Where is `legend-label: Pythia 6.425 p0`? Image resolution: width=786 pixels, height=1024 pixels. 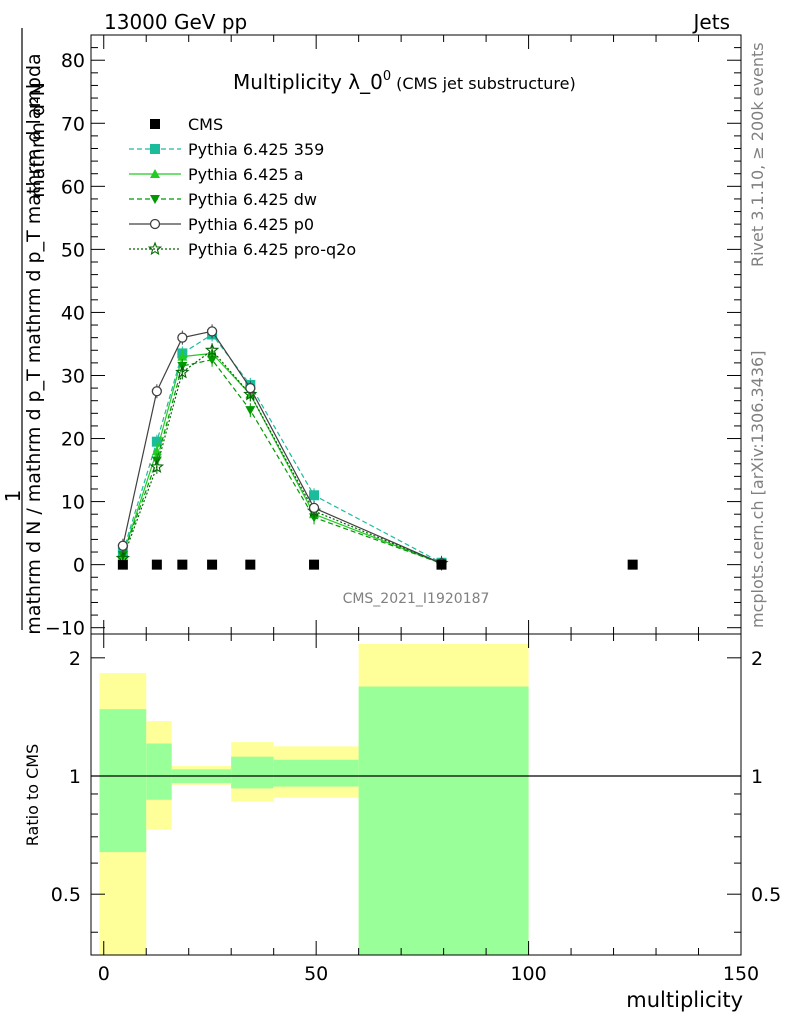 legend-label: Pythia 6.425 p0 is located at coordinates (251, 224).